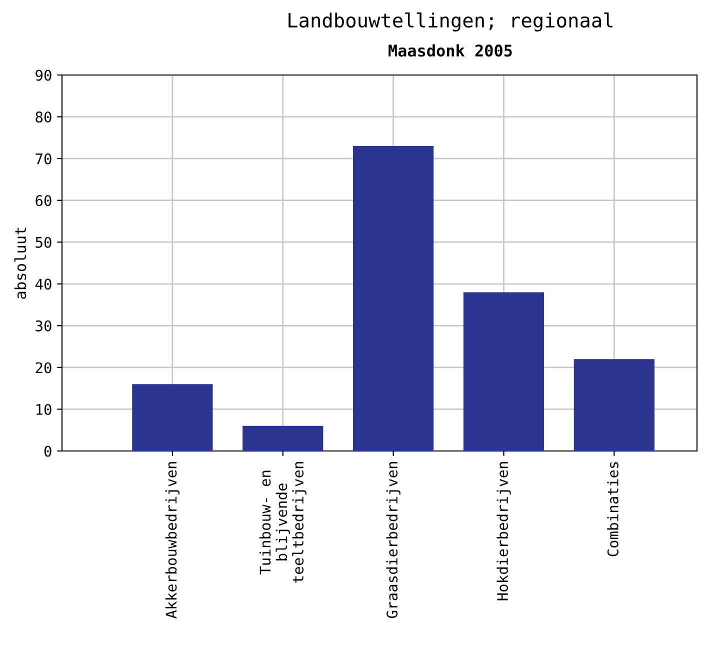 The height and width of the screenshot is (660, 715). I want to click on y-tick-label: 10, so click(44, 410).